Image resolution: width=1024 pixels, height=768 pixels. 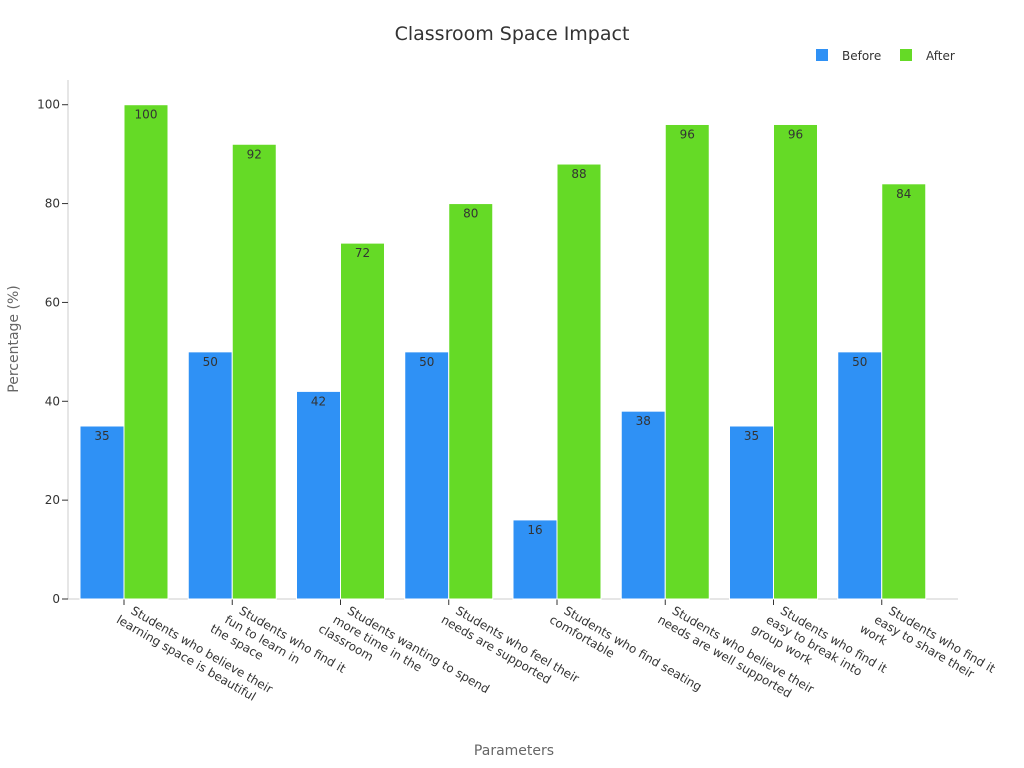 What do you see at coordinates (578, 174) in the screenshot?
I see `data-label: 88` at bounding box center [578, 174].